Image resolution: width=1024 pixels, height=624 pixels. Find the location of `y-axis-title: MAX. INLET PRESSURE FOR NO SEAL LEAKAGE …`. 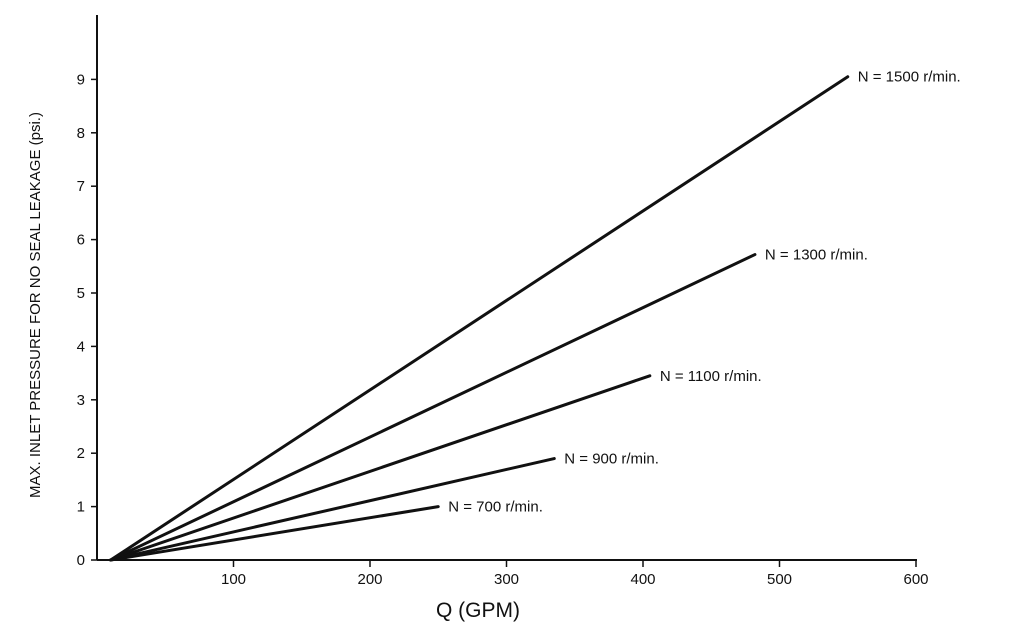

y-axis-title: MAX. INLET PRESSURE FOR NO SEAL LEAKAGE … is located at coordinates (35, 305).